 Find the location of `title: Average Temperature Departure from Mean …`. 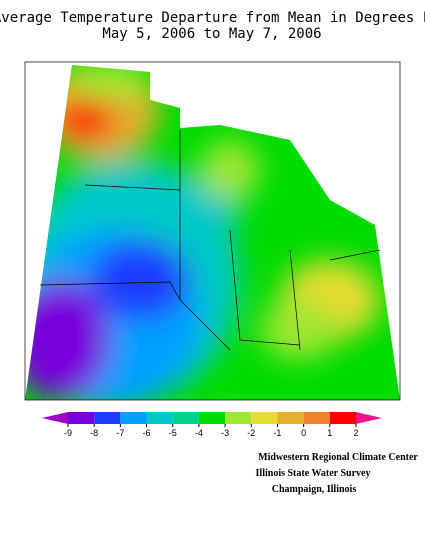

title: Average Temperature Departure from Mean … is located at coordinates (212, 18).